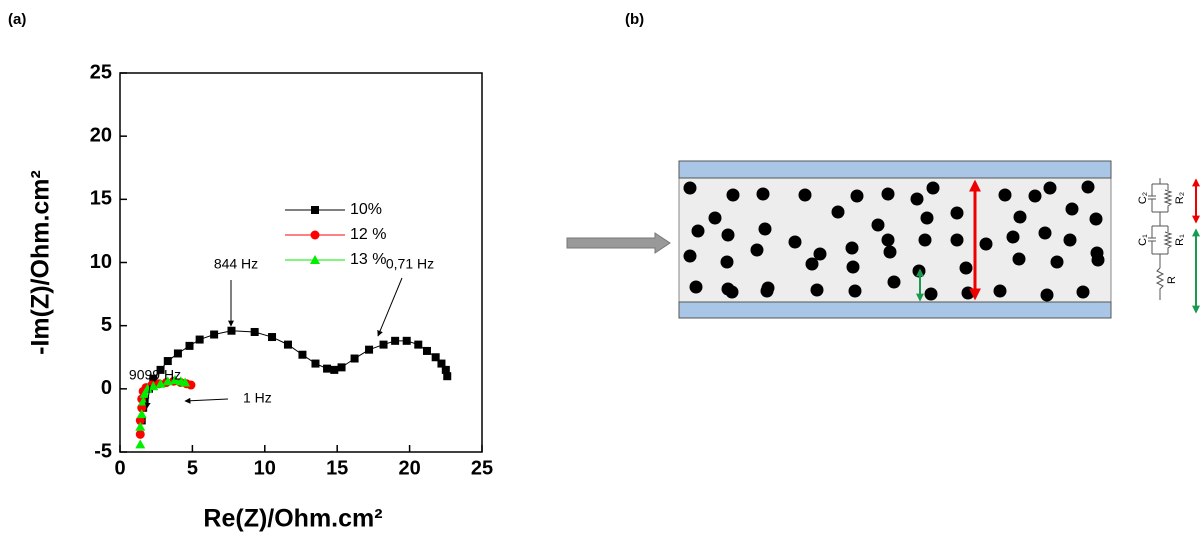 Image resolution: width=1202 pixels, height=542 pixels. Describe the element at coordinates (17, 19) in the screenshot. I see `panel-label: (a)` at that location.